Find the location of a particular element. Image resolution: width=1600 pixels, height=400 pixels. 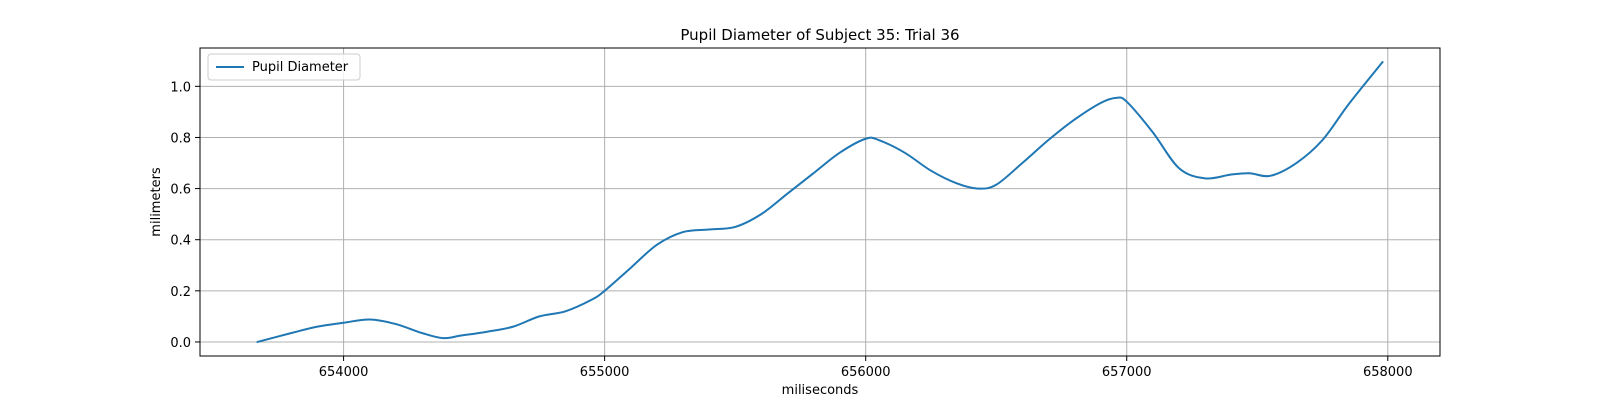

x-tick-label: 658000 is located at coordinates (1388, 372).